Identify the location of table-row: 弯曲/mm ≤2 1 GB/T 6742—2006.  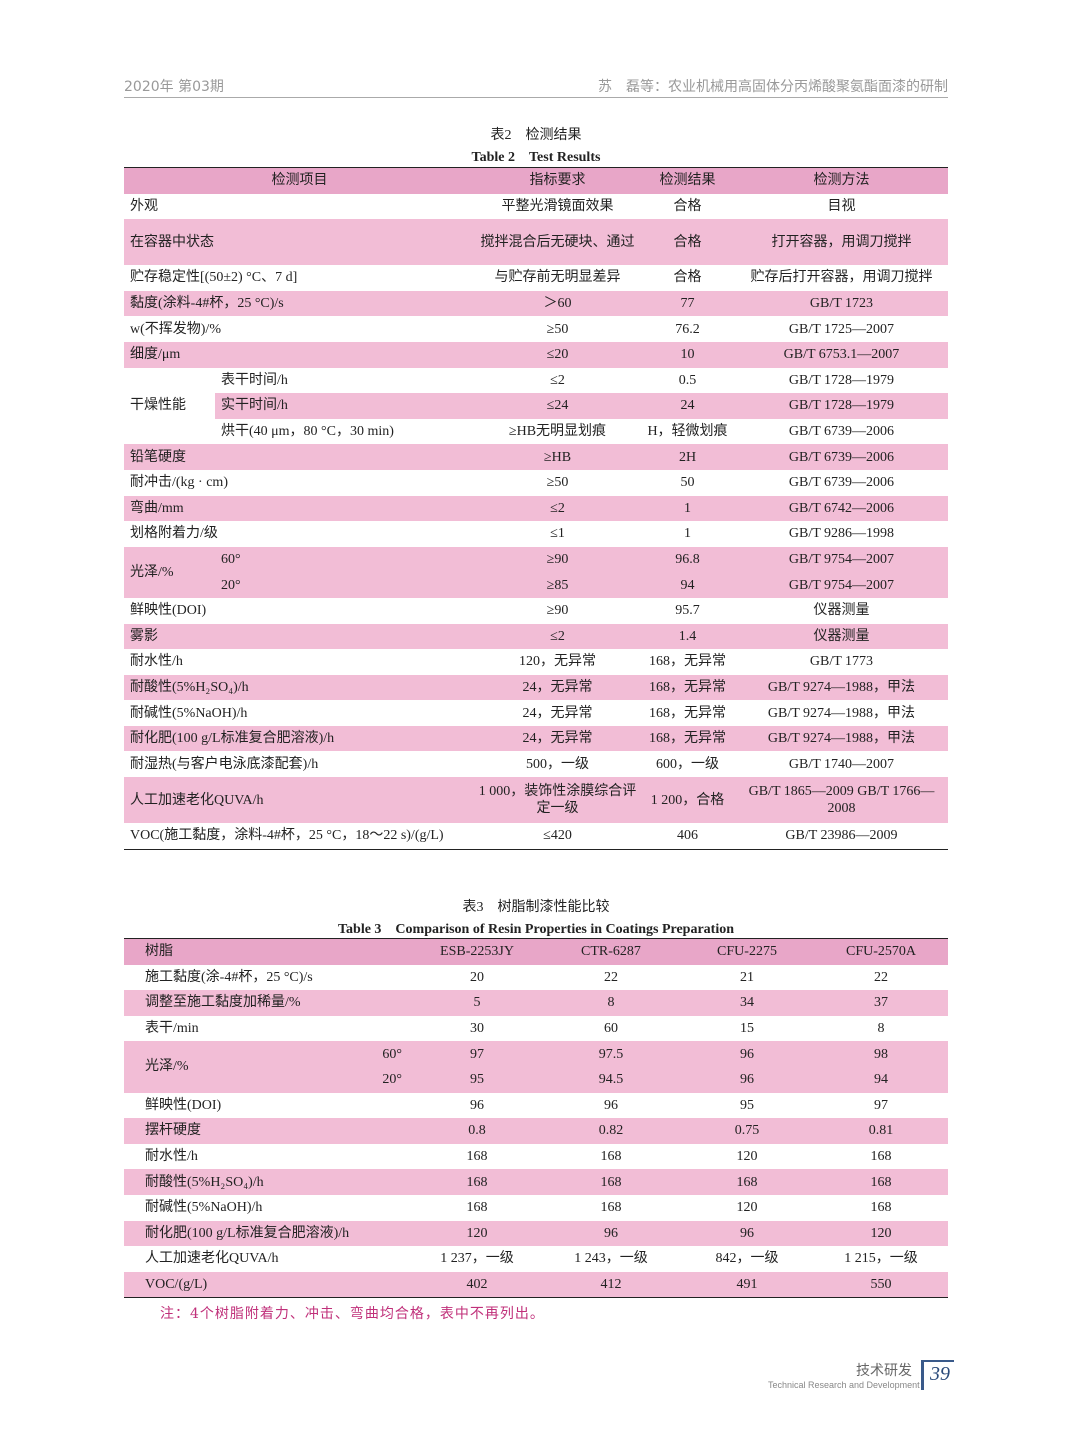
(536, 508).